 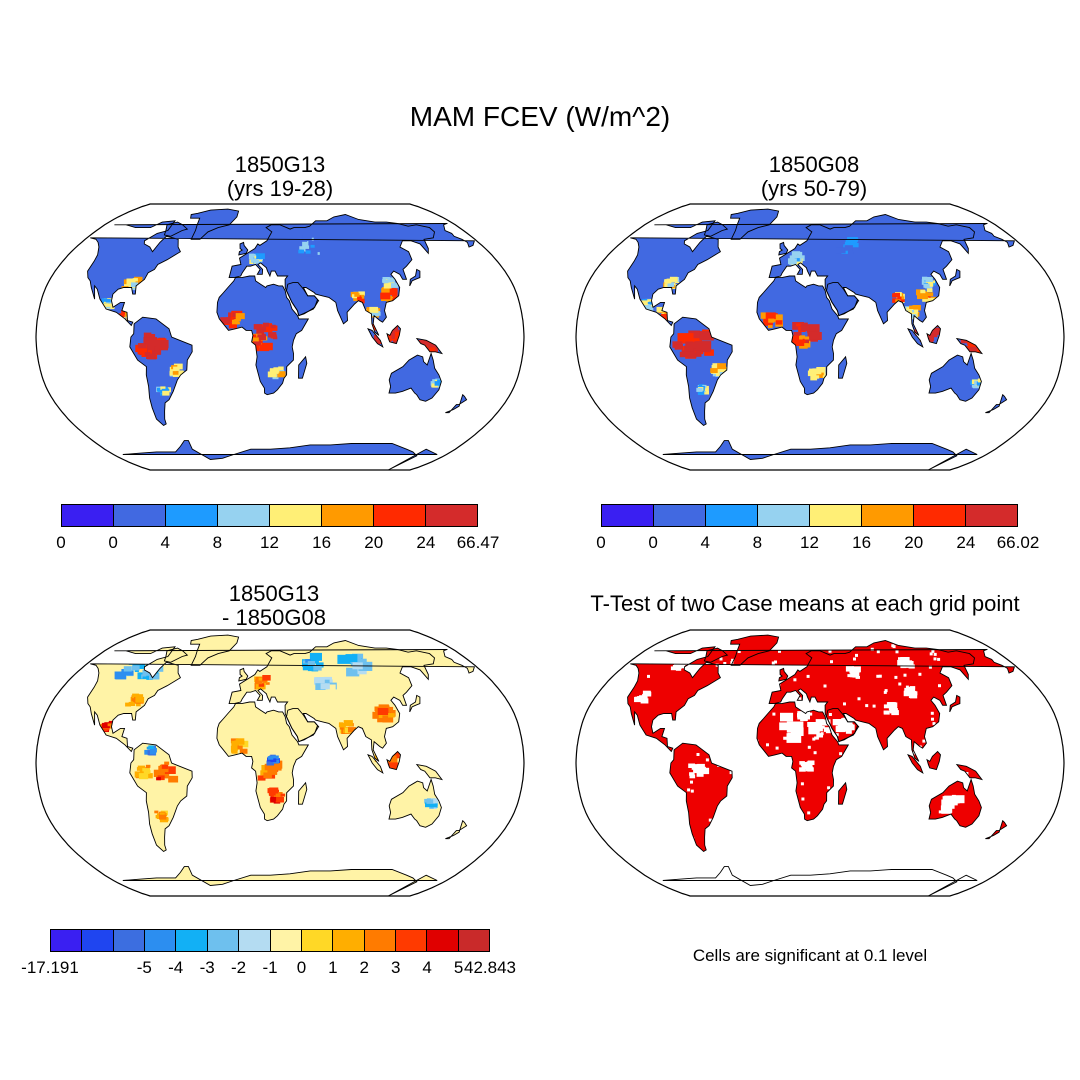 I want to click on coastline-arabia, so click(x=303, y=299).